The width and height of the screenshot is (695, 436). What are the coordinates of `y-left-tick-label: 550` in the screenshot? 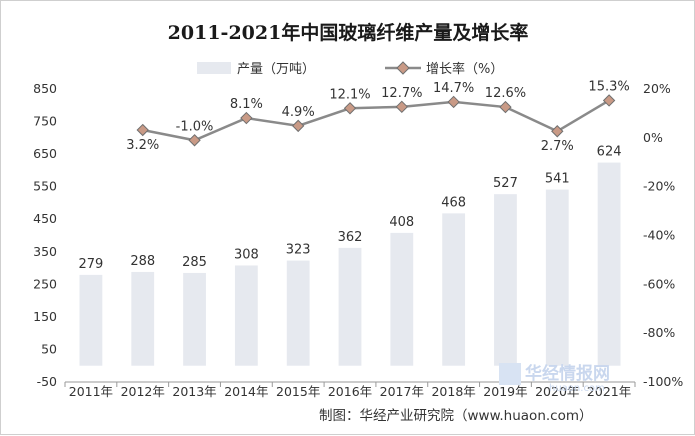 It's located at (45, 186).